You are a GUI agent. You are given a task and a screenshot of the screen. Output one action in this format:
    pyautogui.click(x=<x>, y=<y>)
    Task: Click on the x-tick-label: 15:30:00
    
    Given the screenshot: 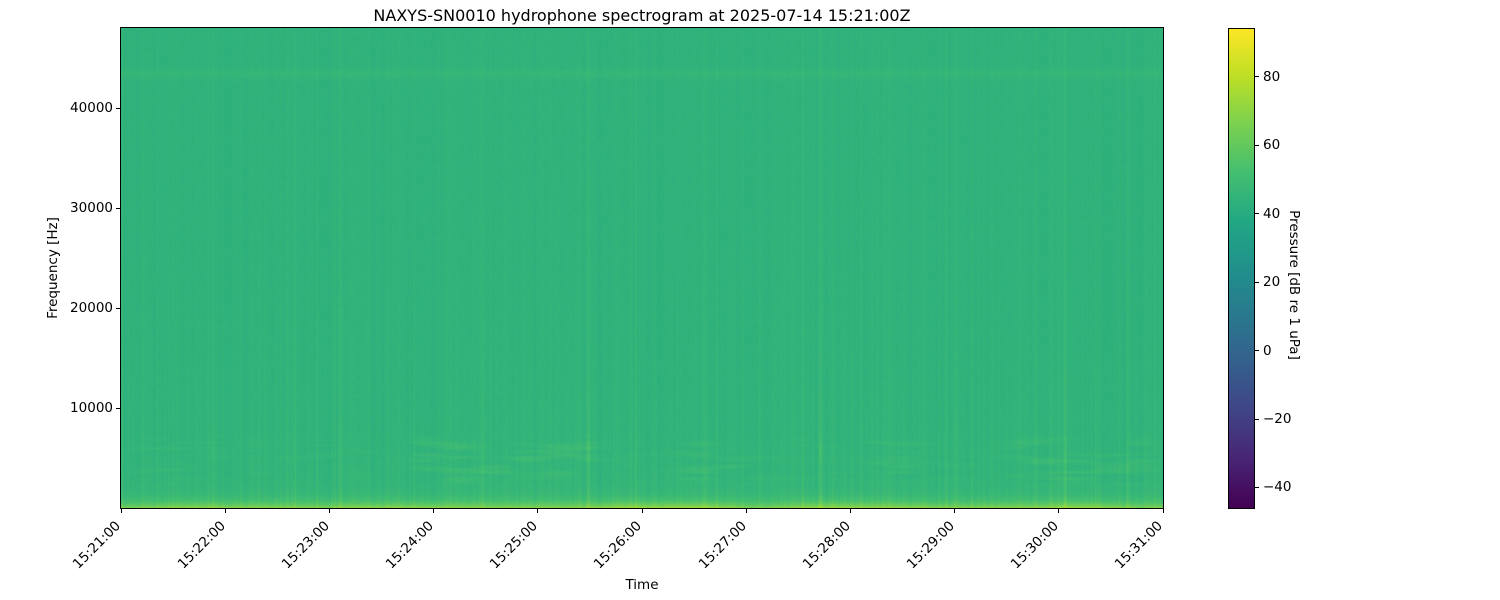 What is the action you would take?
    pyautogui.click(x=1035, y=545)
    